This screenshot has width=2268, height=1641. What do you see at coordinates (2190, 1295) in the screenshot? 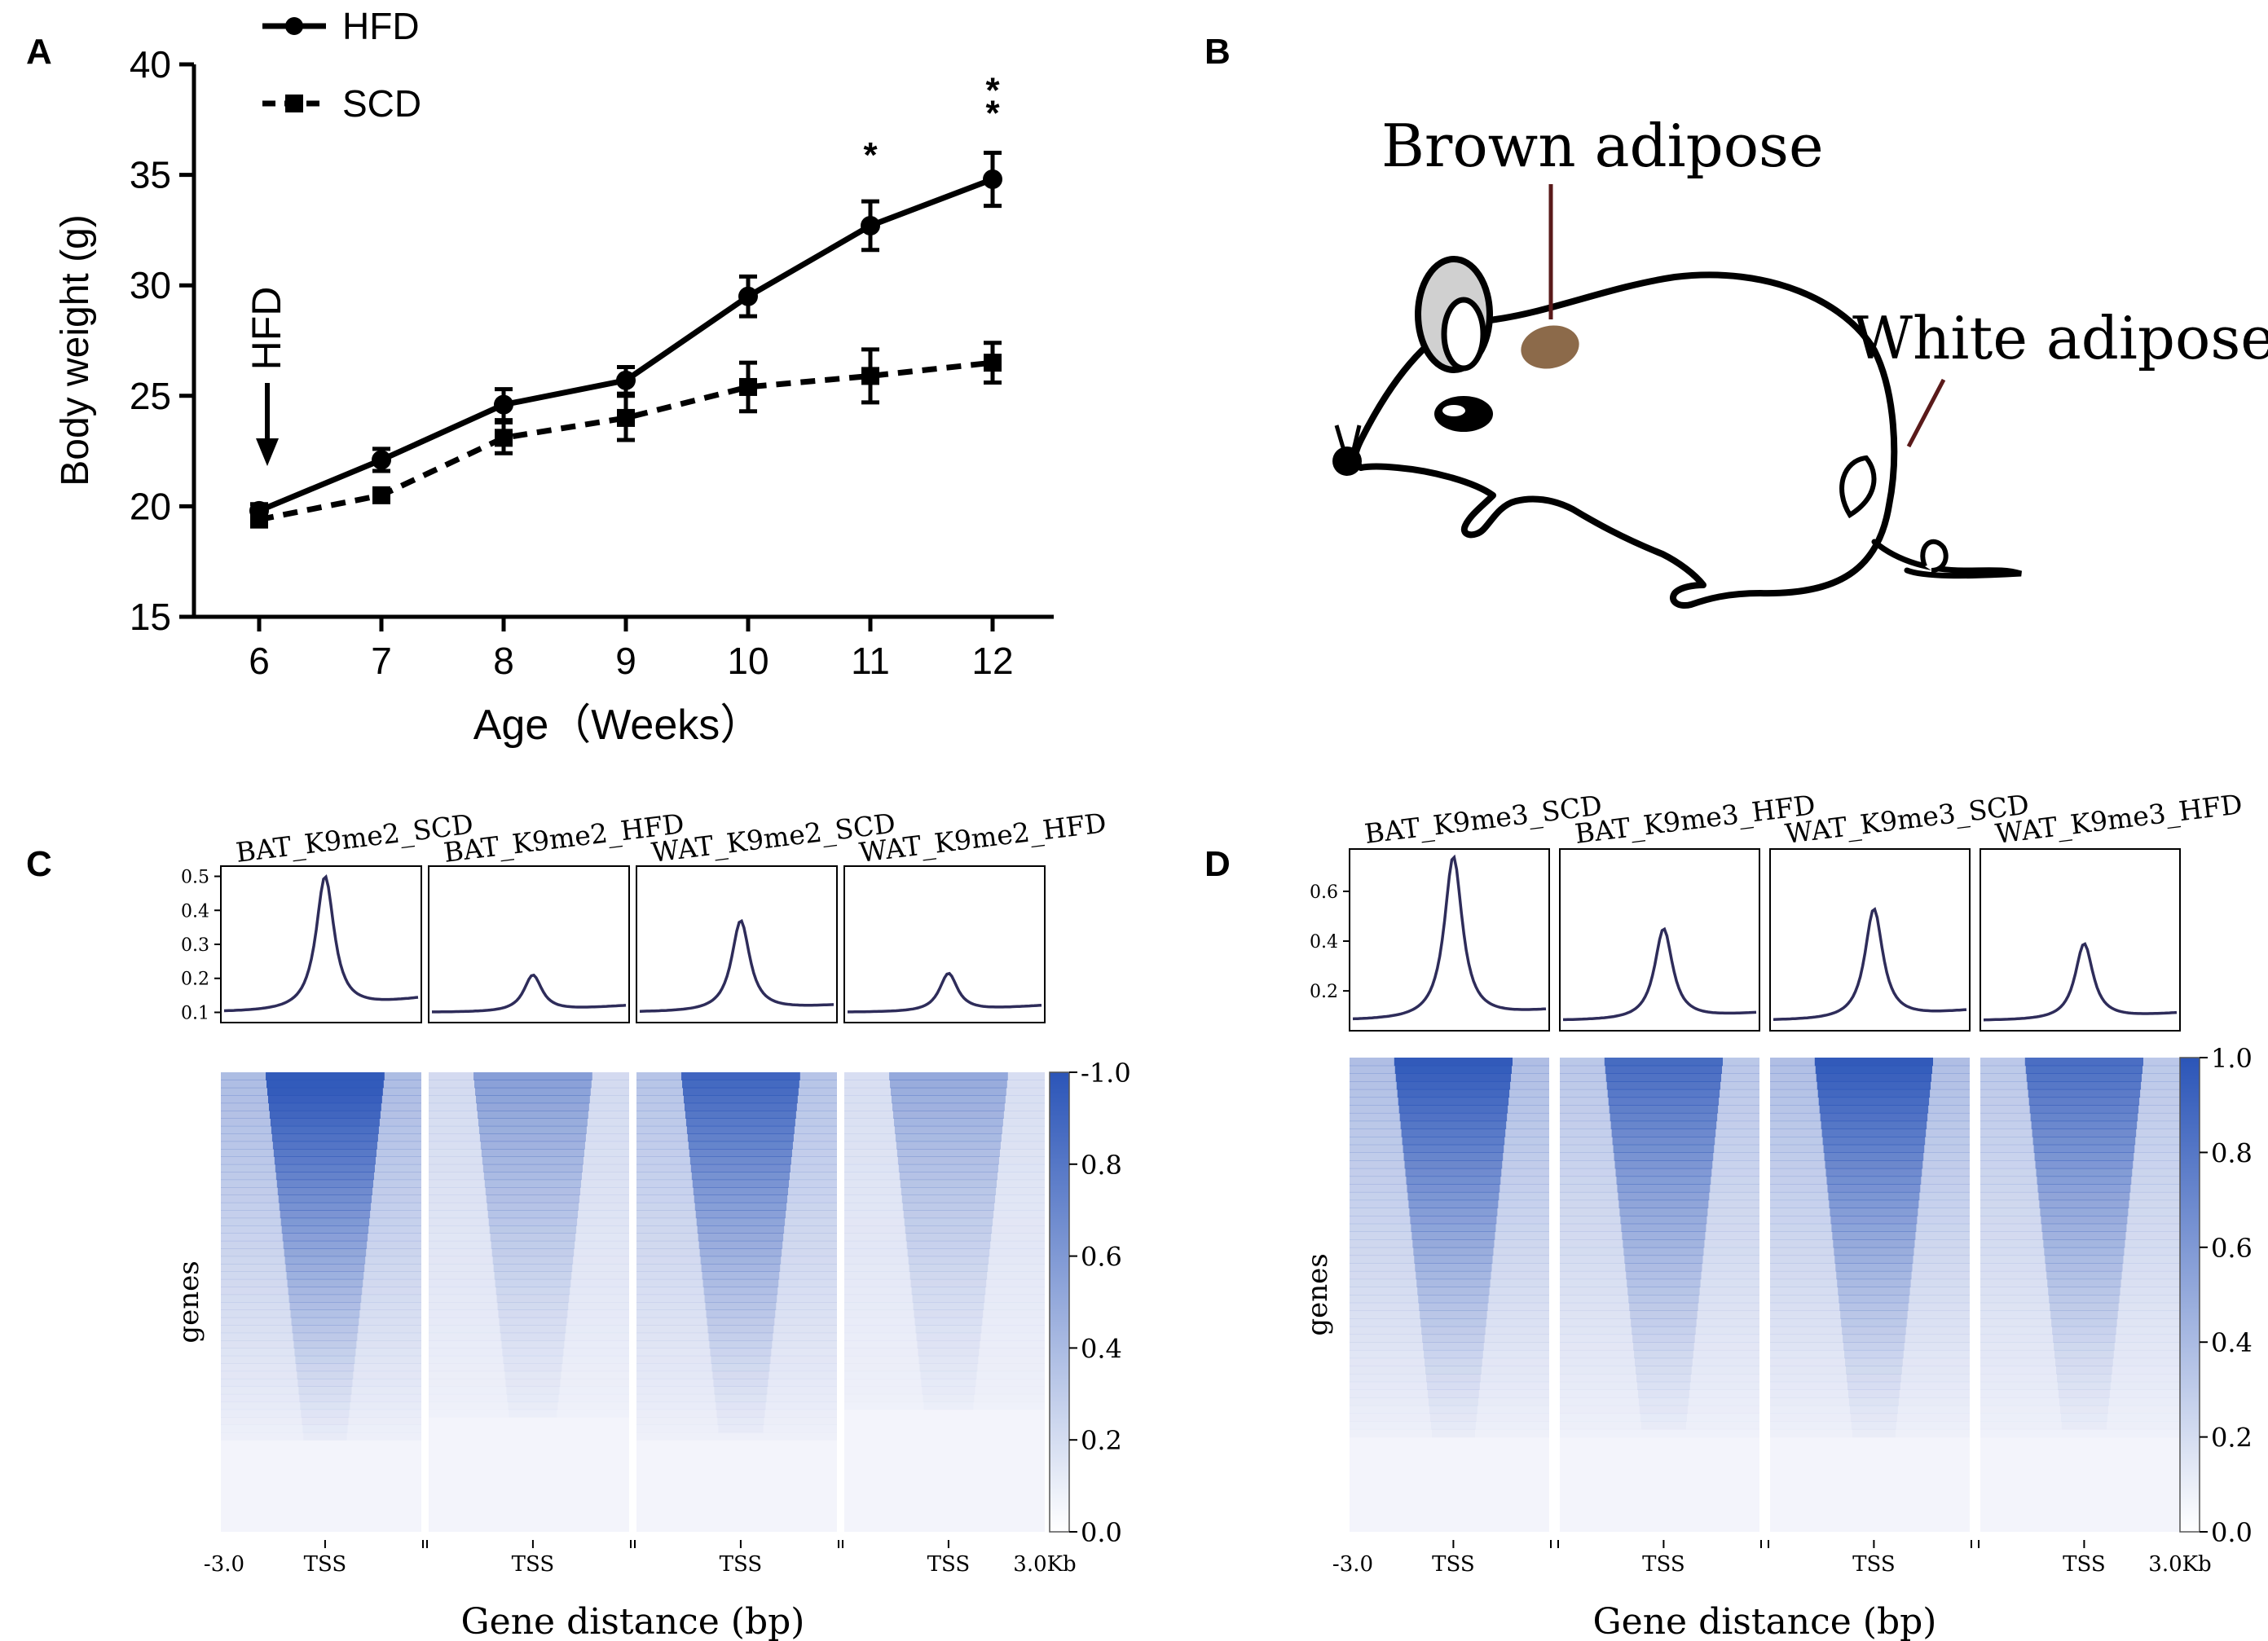
I see `colorbar` at bounding box center [2190, 1295].